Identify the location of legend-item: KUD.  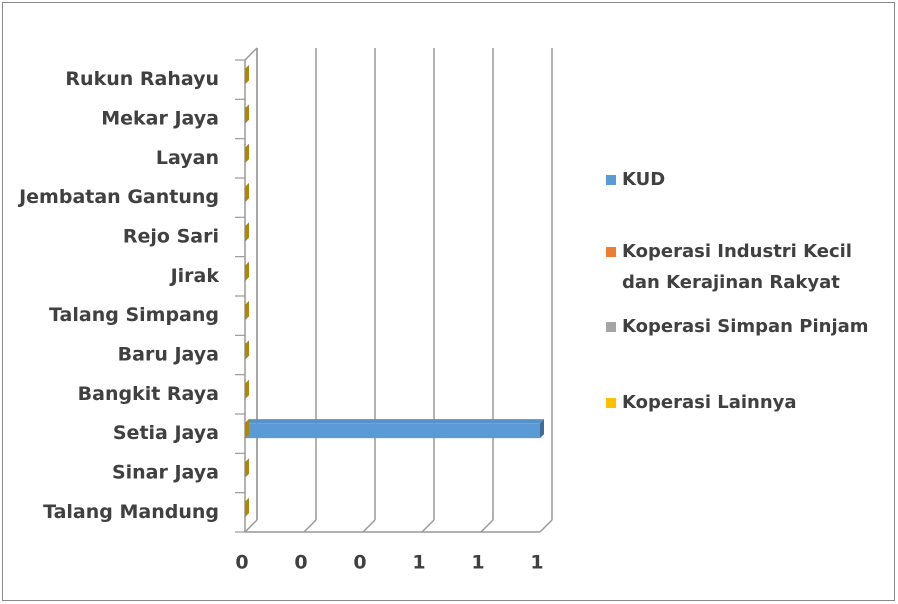
(746, 179).